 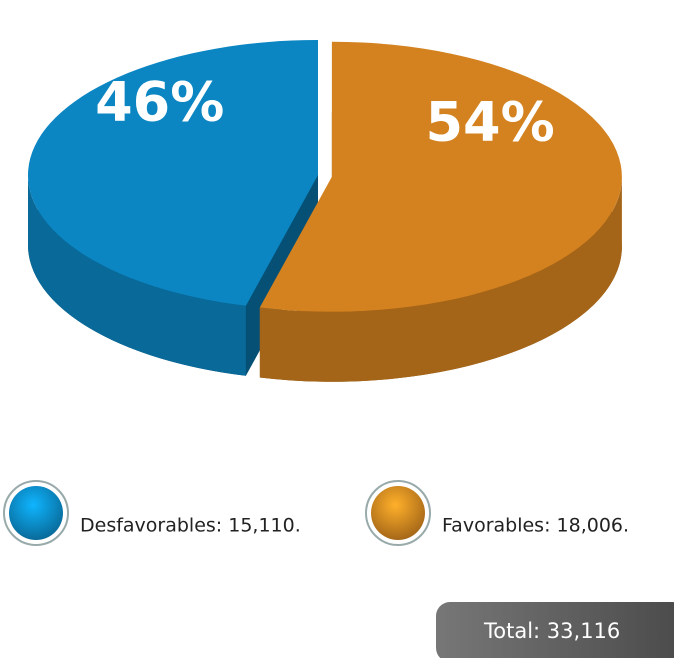 What do you see at coordinates (489, 122) in the screenshot?
I see `slice-label: 54%` at bounding box center [489, 122].